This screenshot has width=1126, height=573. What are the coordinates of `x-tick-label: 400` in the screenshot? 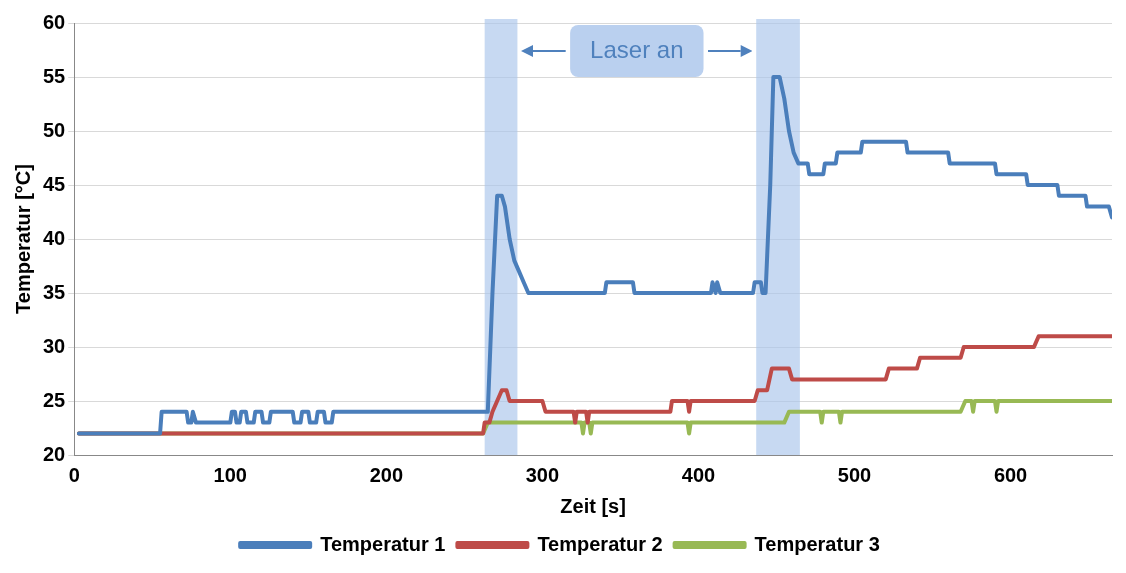 It's located at (698, 474).